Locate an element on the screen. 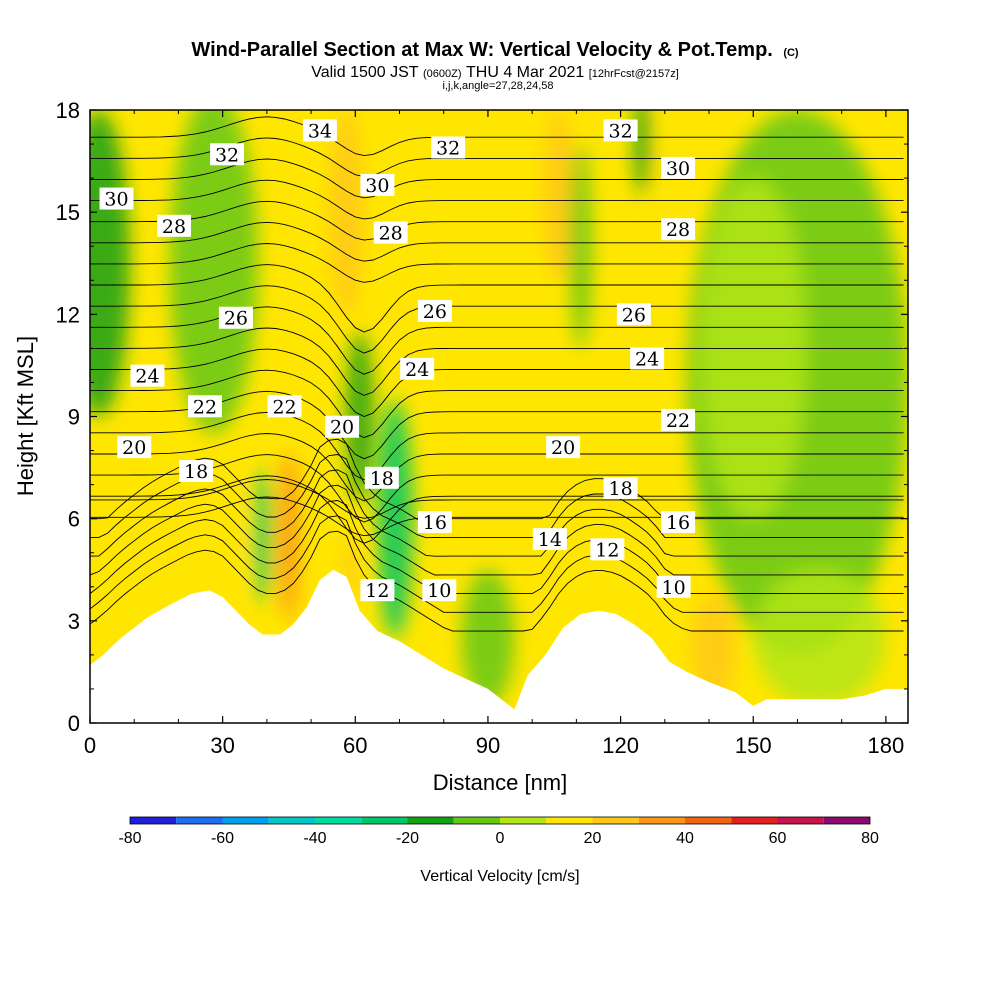 This screenshot has width=1000, height=1000. x-tick-label: 0 is located at coordinates (90, 745).